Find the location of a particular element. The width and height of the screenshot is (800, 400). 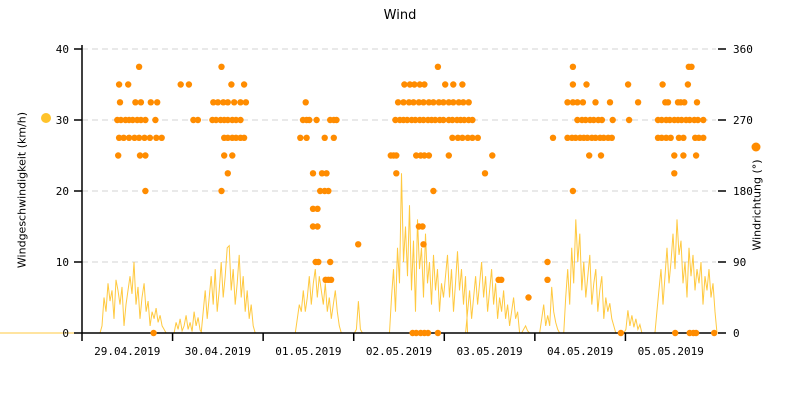

right-tick-label: 360 is located at coordinates (743, 49).